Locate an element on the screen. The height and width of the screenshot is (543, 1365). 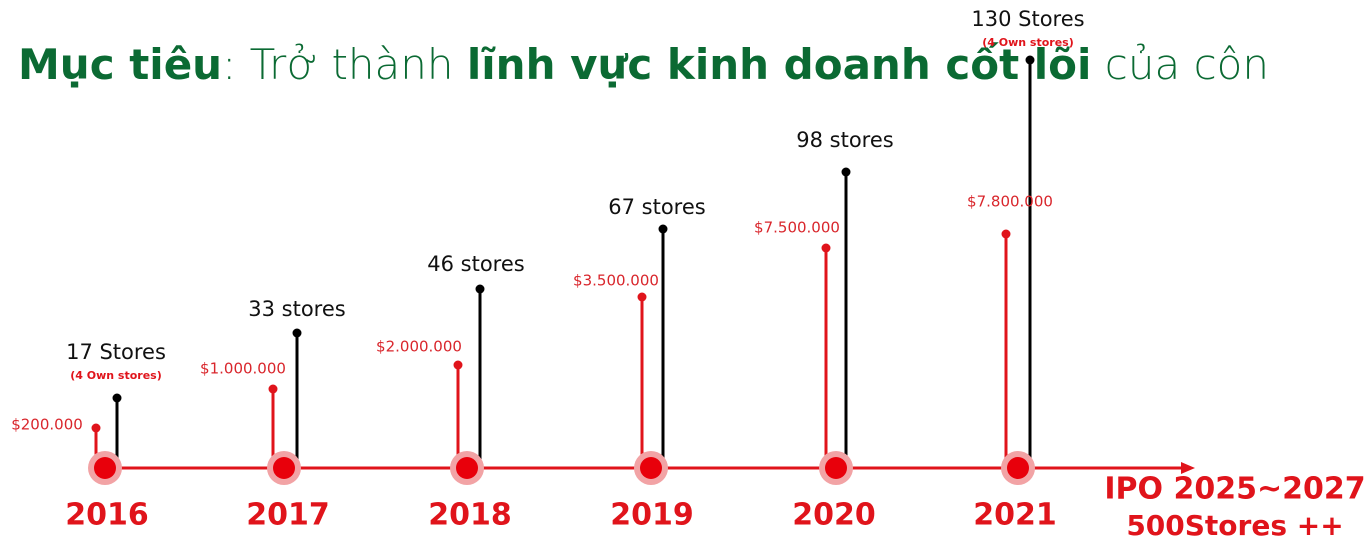
revenue-label: $3.500.000 is located at coordinates (616, 281).